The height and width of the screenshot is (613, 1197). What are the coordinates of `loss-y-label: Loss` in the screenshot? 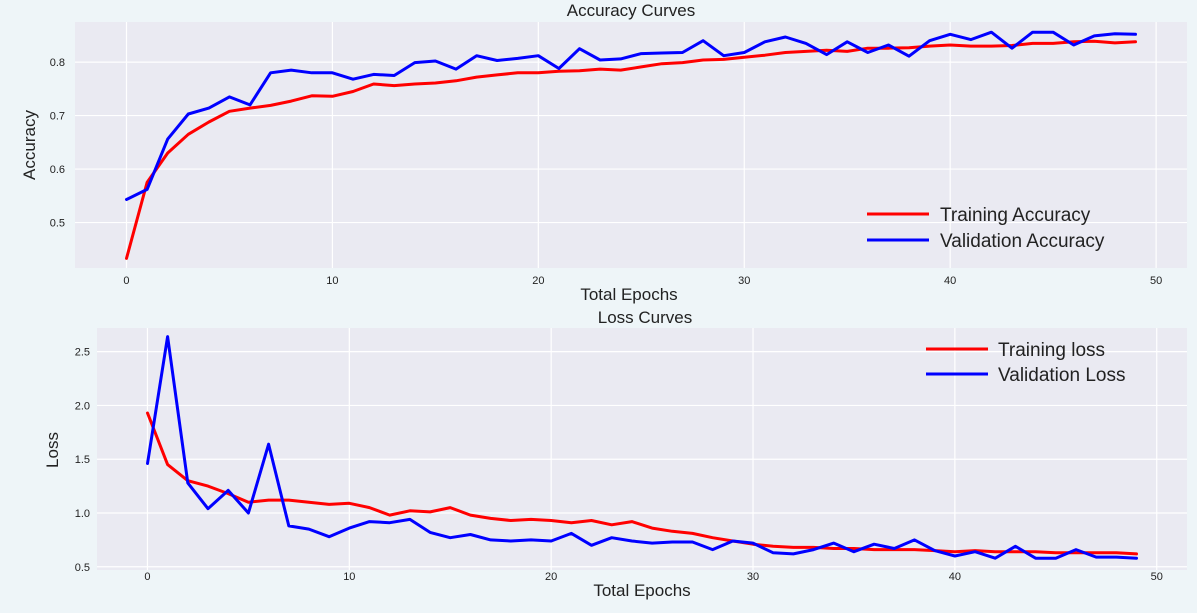 It's located at (52, 450).